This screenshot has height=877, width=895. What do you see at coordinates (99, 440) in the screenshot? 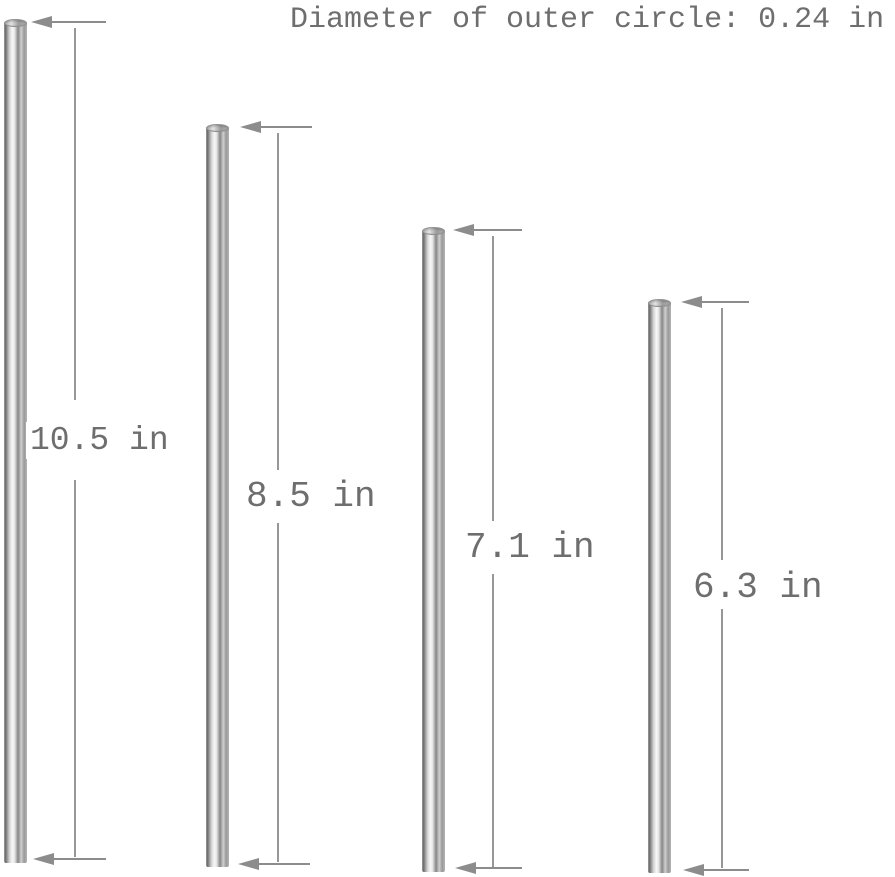
I see `dimension-label: 10.5 in` at bounding box center [99, 440].